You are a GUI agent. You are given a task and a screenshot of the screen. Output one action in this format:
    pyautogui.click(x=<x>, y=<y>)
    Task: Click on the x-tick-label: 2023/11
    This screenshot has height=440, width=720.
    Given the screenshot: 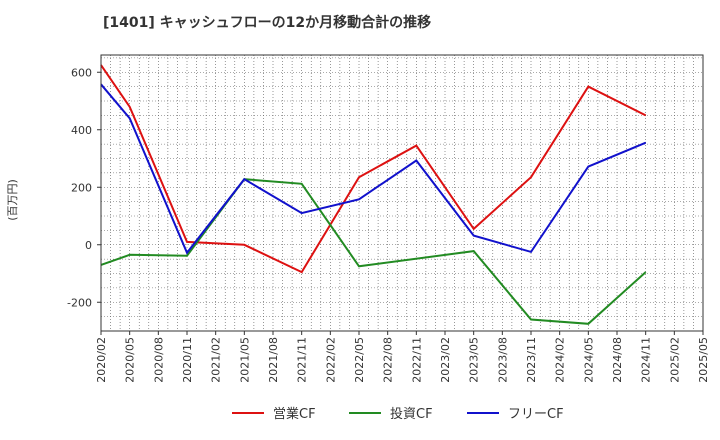 What is the action you would take?
    pyautogui.click(x=531, y=360)
    